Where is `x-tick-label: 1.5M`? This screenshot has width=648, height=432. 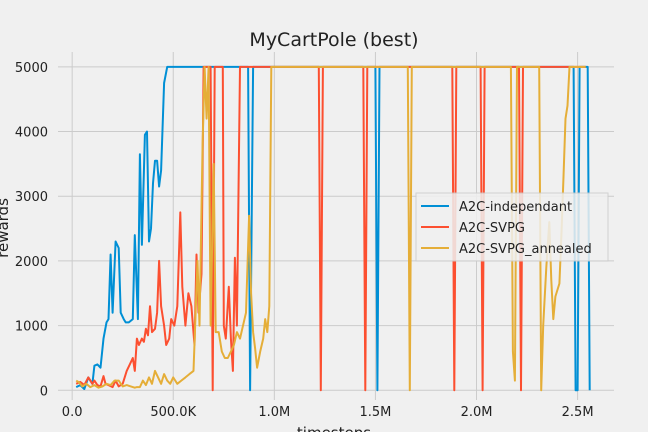
x-tick-label: 1.5M is located at coordinates (375, 412).